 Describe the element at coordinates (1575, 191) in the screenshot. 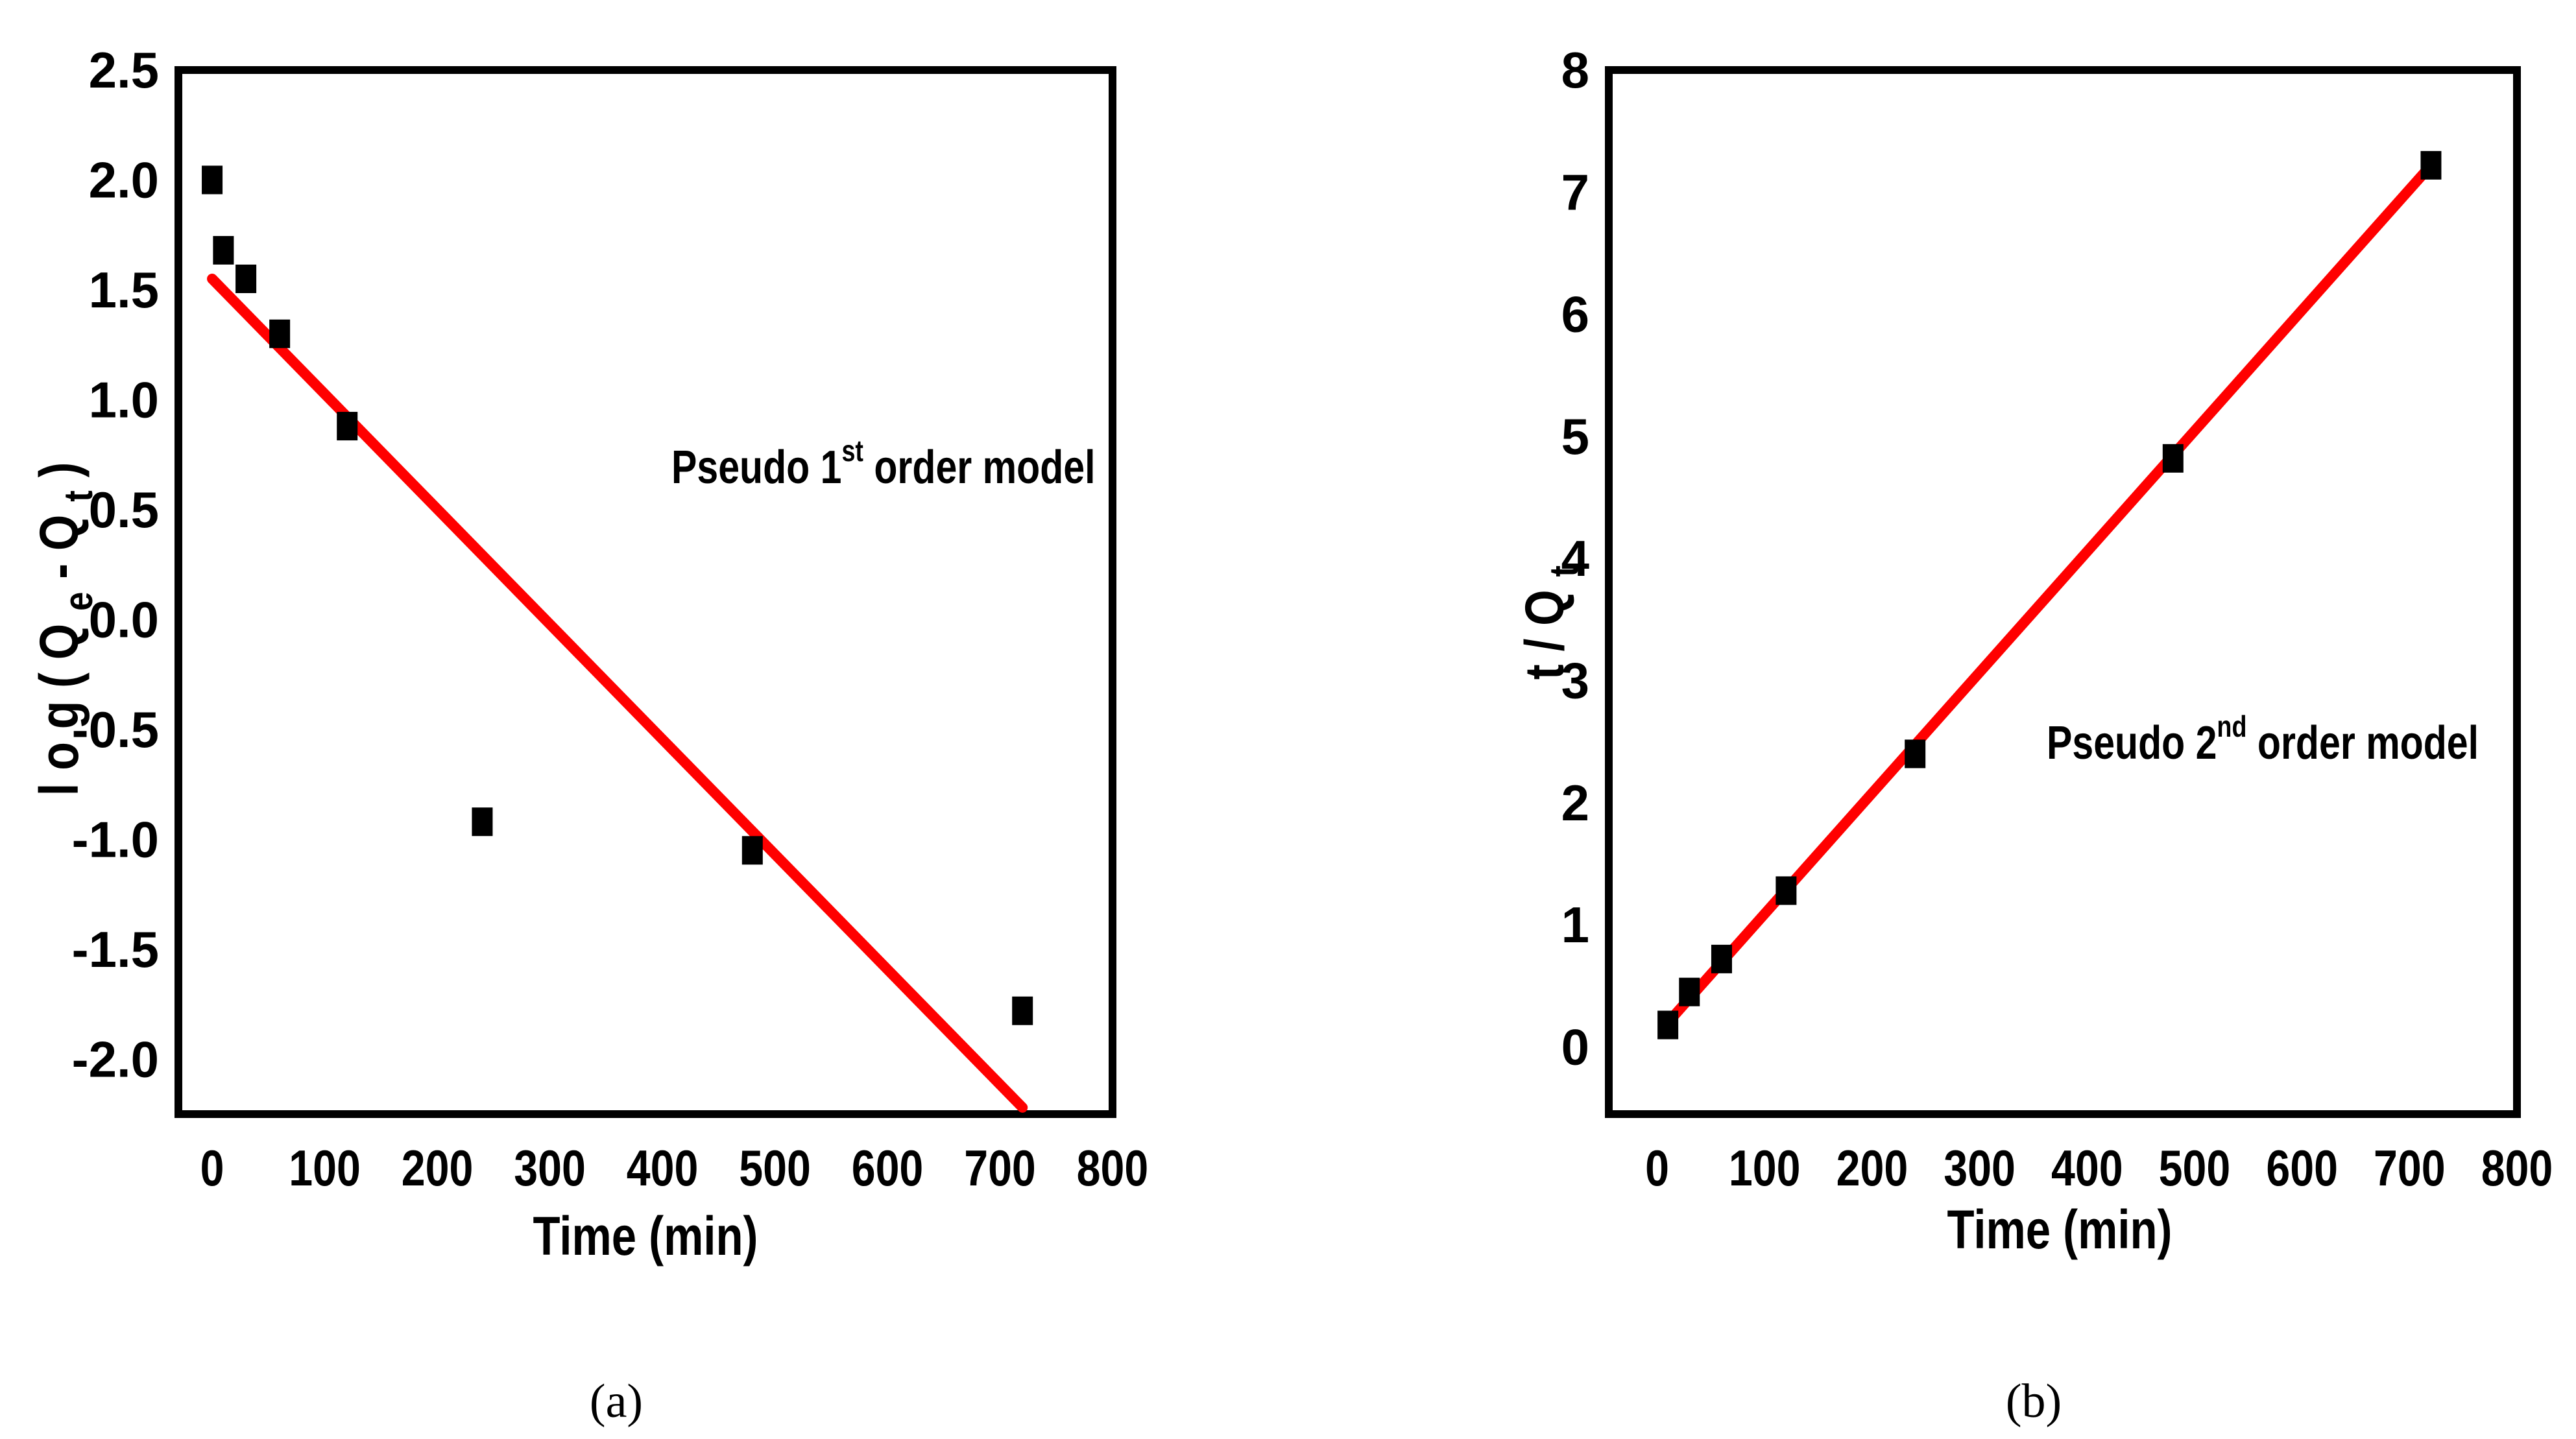

I see `y-tick-label: 7` at that location.